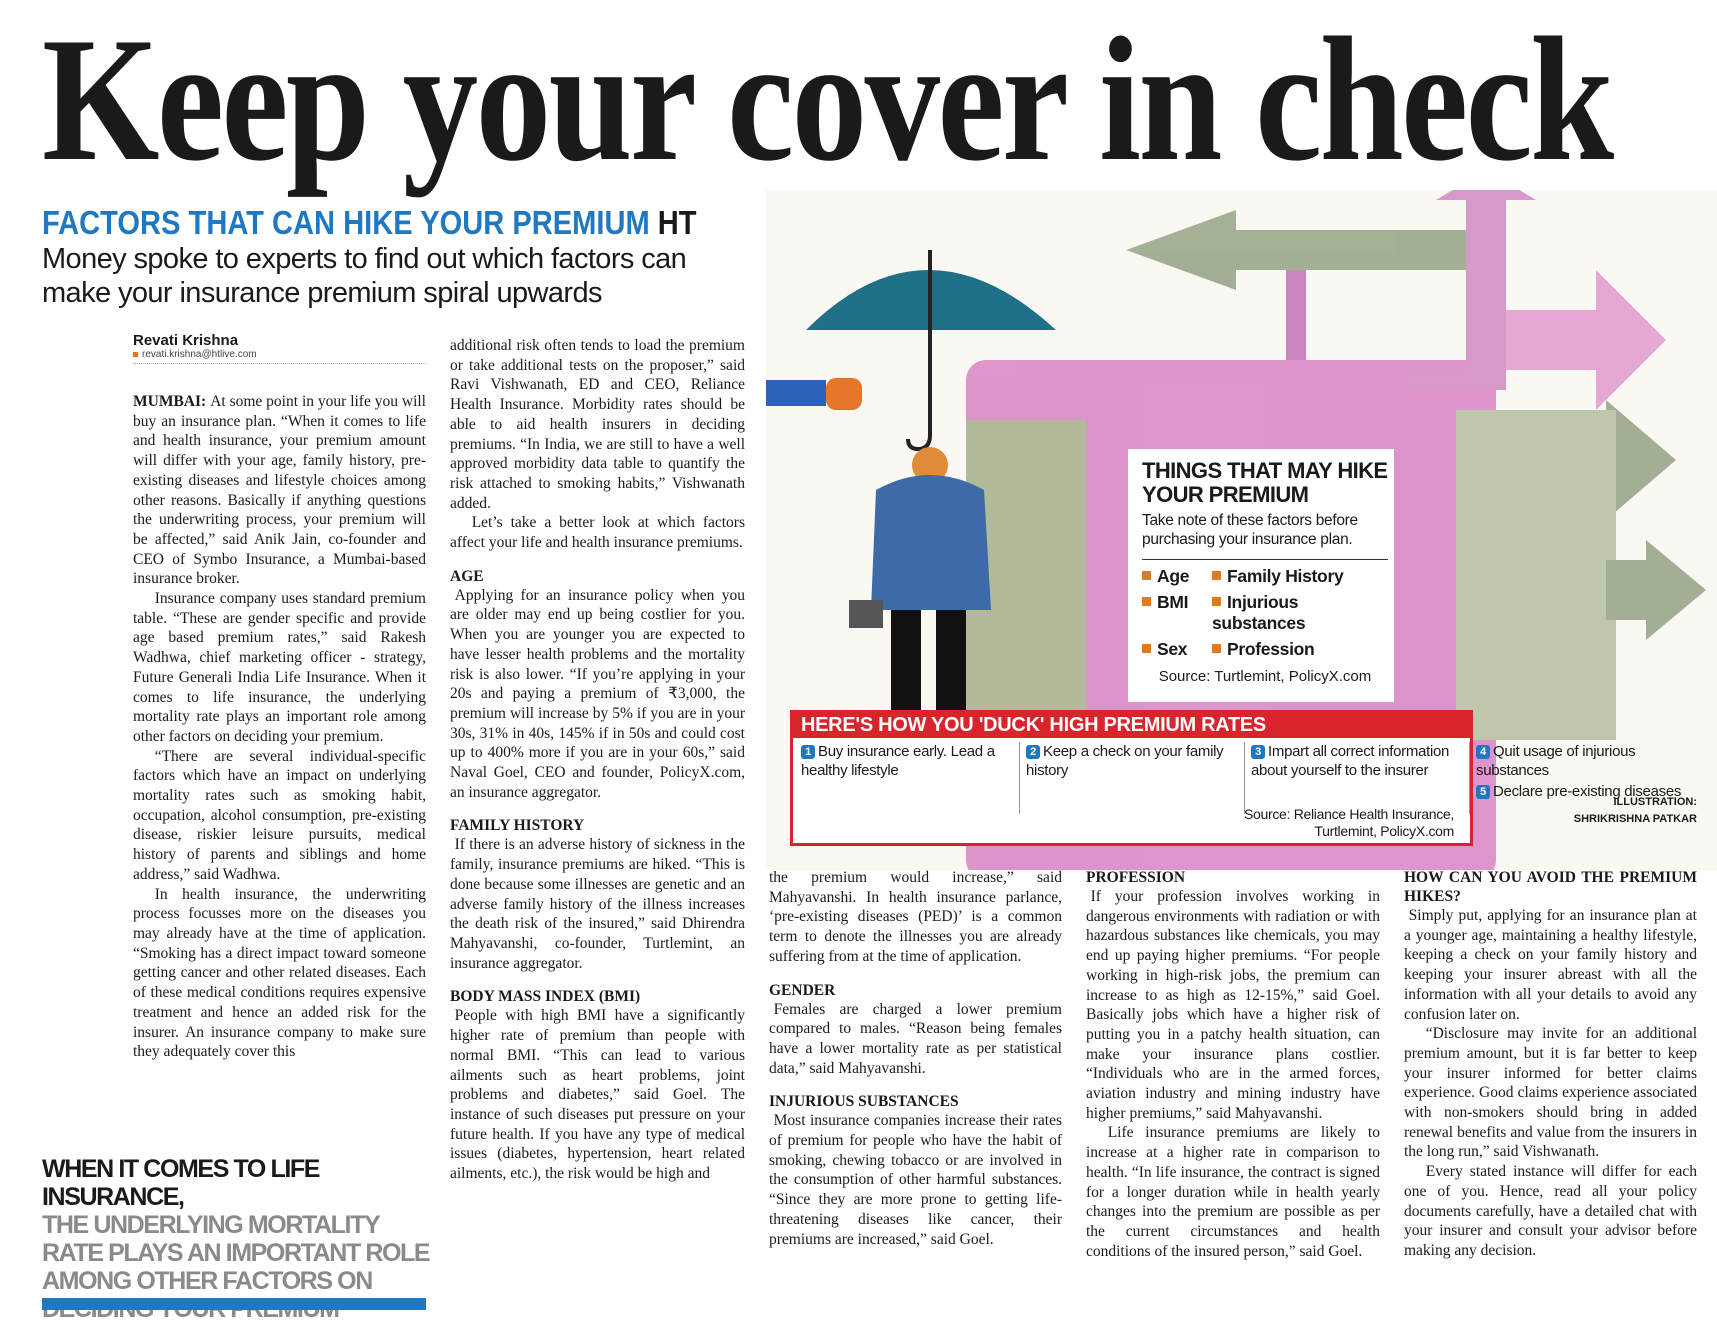 This screenshot has height=1325, width=1717. What do you see at coordinates (1136, 877) in the screenshot?
I see `section-heading: PROFESSION` at bounding box center [1136, 877].